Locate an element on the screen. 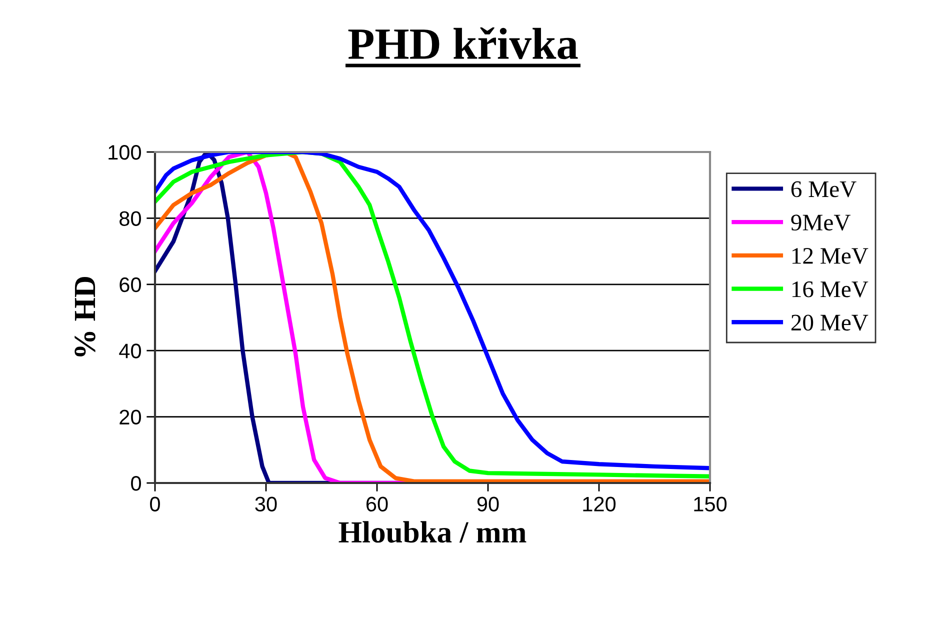  legend-label: 16 MeV is located at coordinates (830, 289).